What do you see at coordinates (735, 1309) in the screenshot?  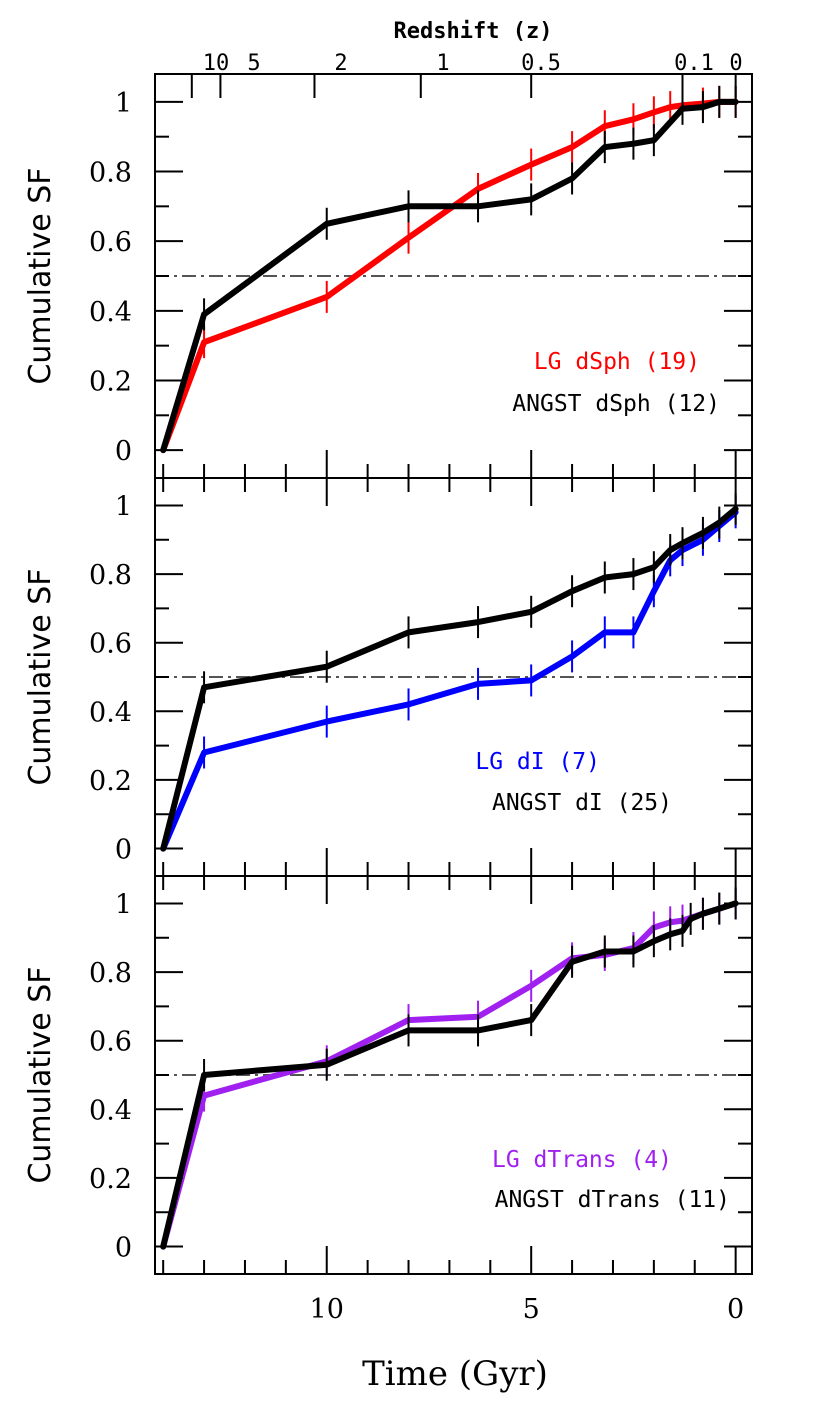 I see `x-tick-label: 0` at bounding box center [735, 1309].